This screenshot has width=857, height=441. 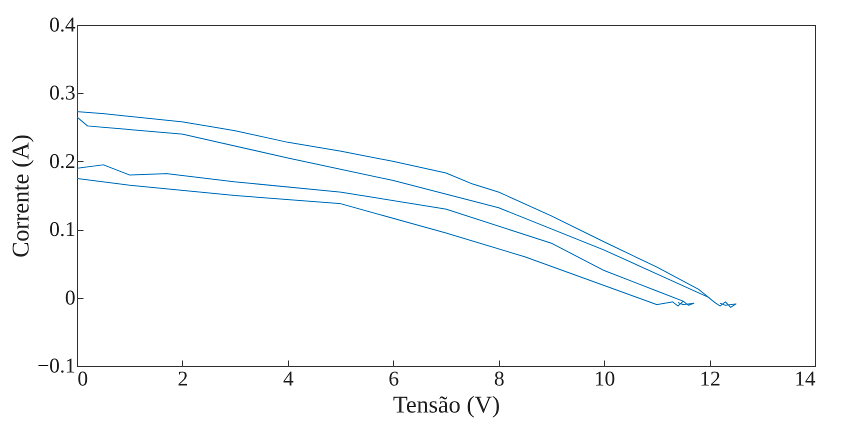 I want to click on y-tick-label: 0.4, so click(x=62, y=24).